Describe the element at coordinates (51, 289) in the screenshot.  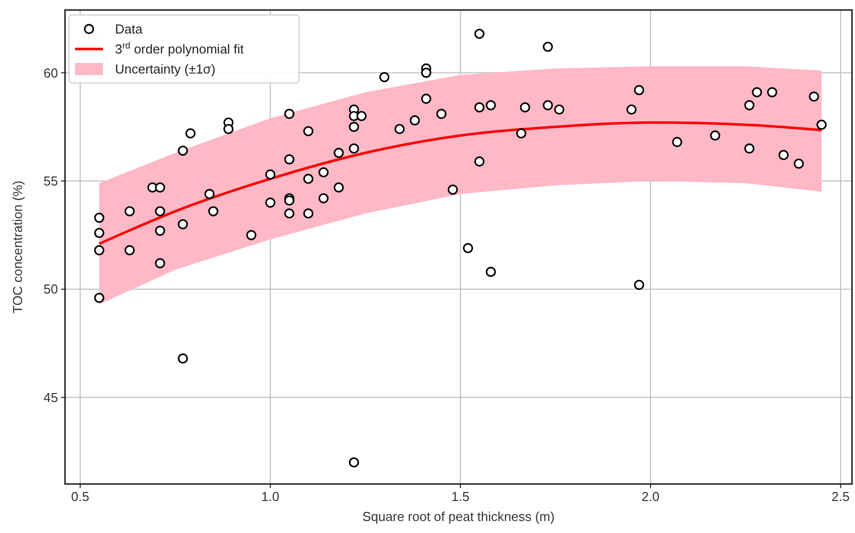
I see `y-tick-label: 50` at that location.